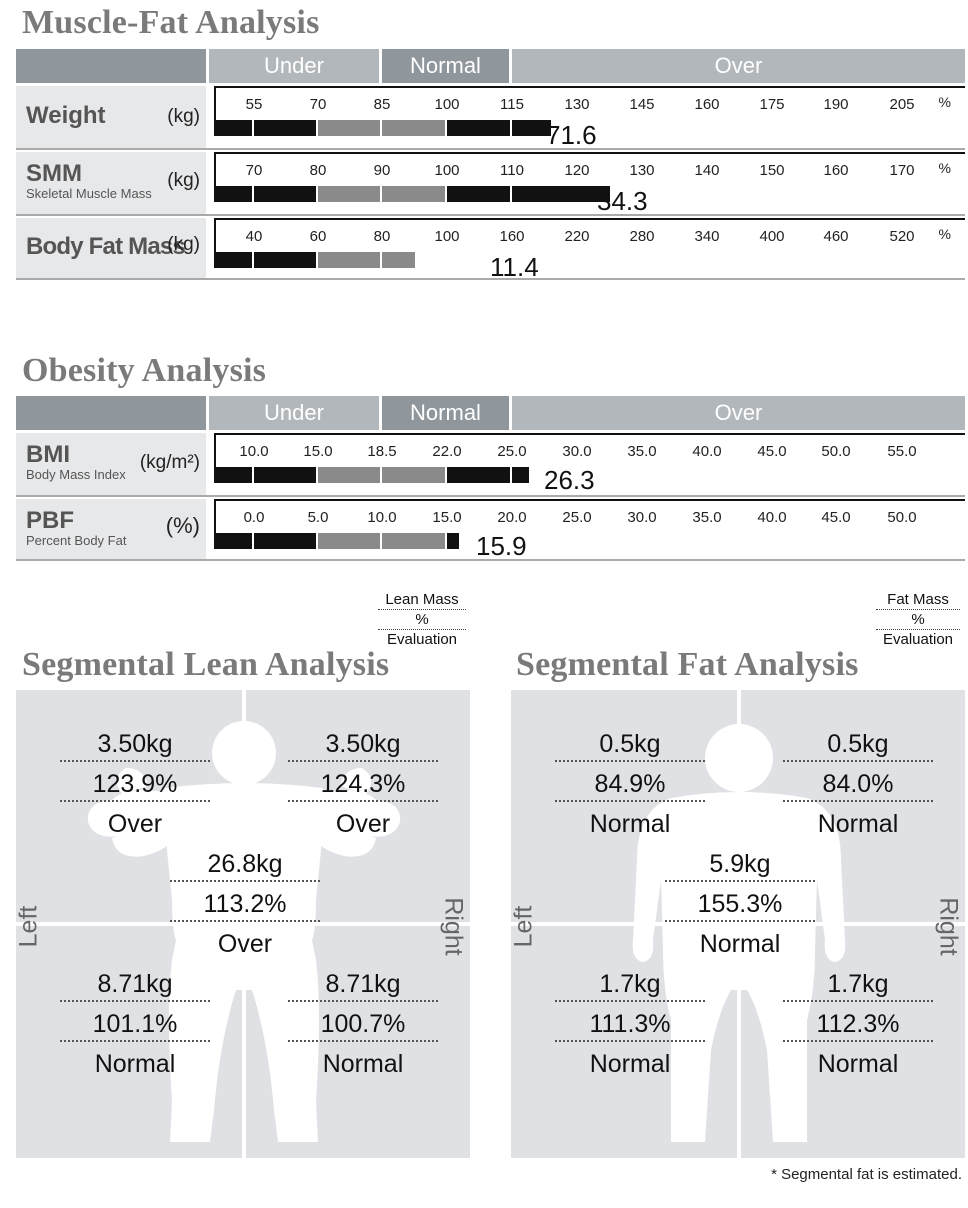  Describe the element at coordinates (858, 784) in the screenshot. I see `fat-right-arm-percent: 84.0%` at that location.